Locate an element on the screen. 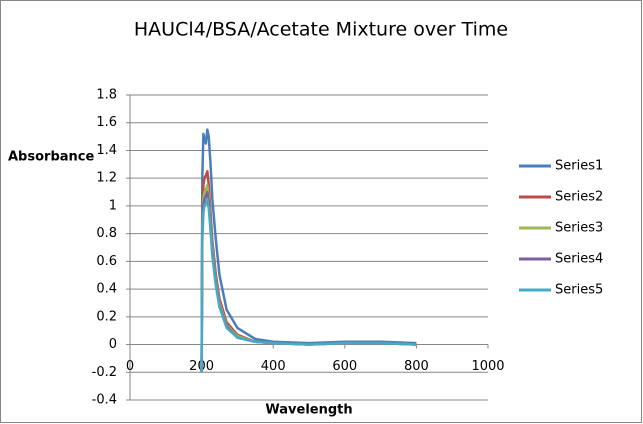 The image size is (643, 424). x-tick-label: 1000 is located at coordinates (487, 366).